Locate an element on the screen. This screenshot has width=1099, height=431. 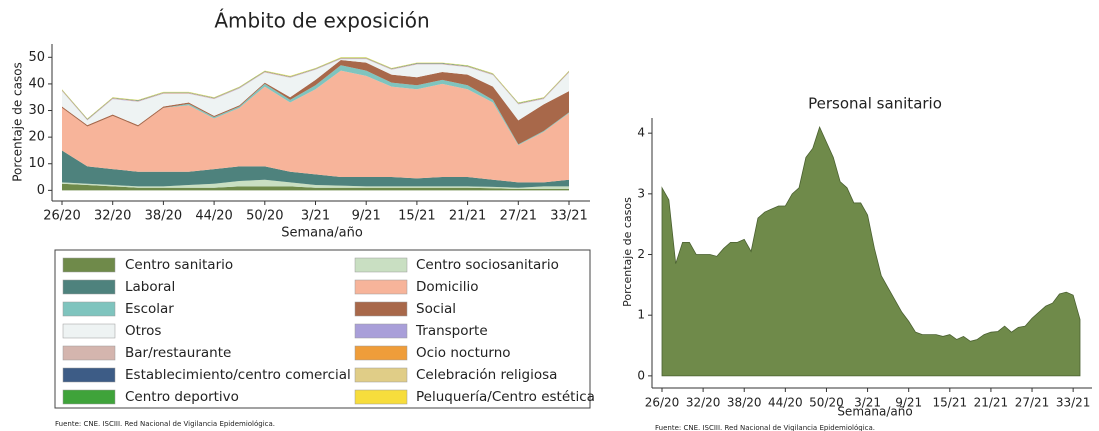
y-tick-label: 40 is located at coordinates (36, 83).